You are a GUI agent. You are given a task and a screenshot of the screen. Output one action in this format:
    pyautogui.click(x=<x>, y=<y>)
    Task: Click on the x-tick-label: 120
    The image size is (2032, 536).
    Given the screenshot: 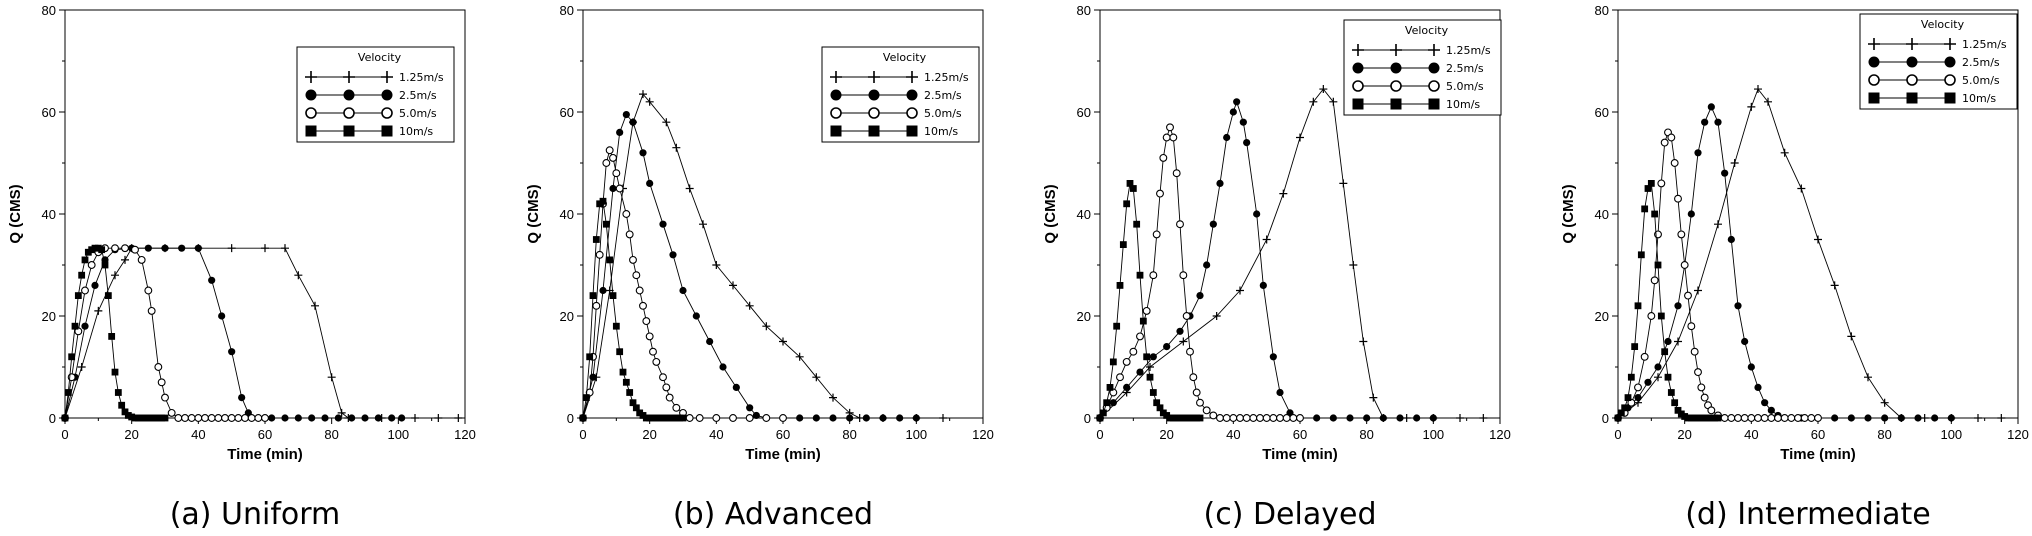 What is the action you would take?
    pyautogui.click(x=983, y=434)
    